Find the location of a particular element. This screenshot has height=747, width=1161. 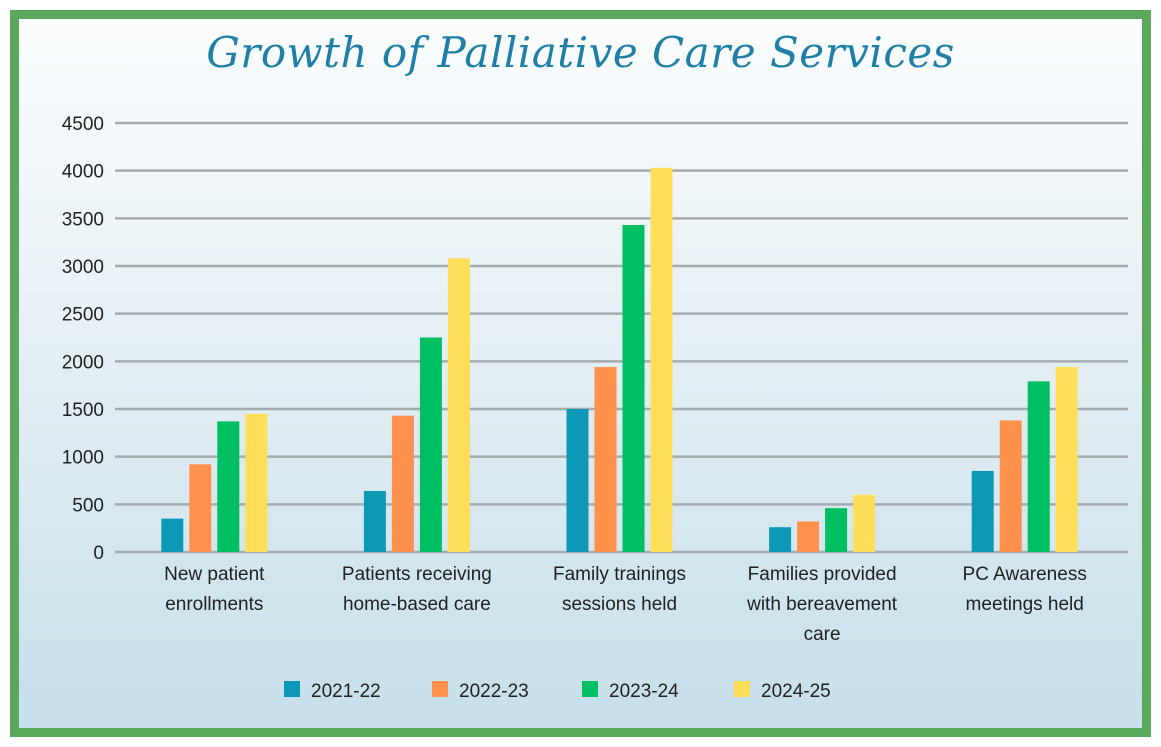

y-tick-label: 0 is located at coordinates (98, 553).